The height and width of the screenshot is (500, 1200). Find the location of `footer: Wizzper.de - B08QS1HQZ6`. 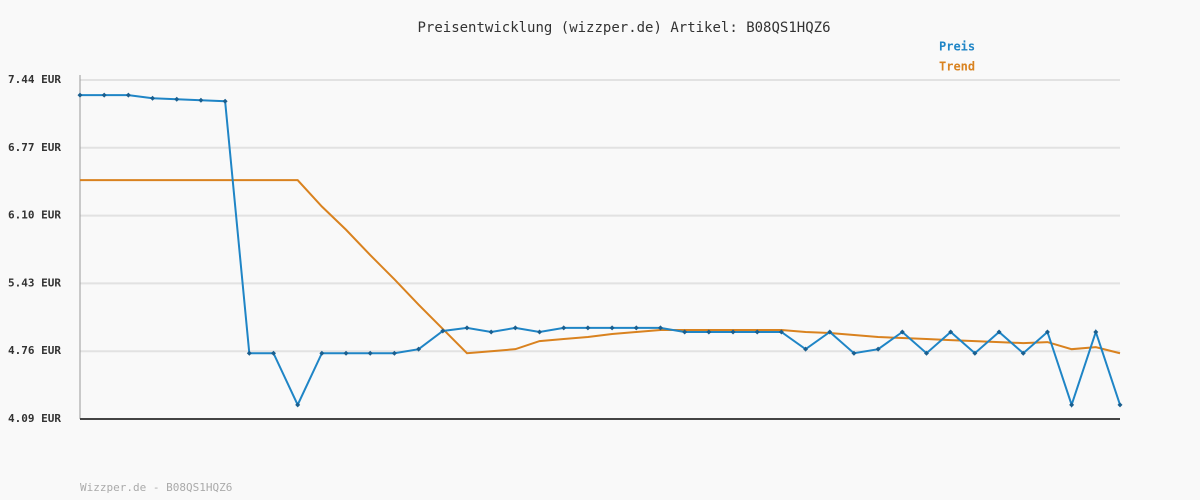

footer: Wizzper.de - B08QS1HQZ6 is located at coordinates (156, 487).